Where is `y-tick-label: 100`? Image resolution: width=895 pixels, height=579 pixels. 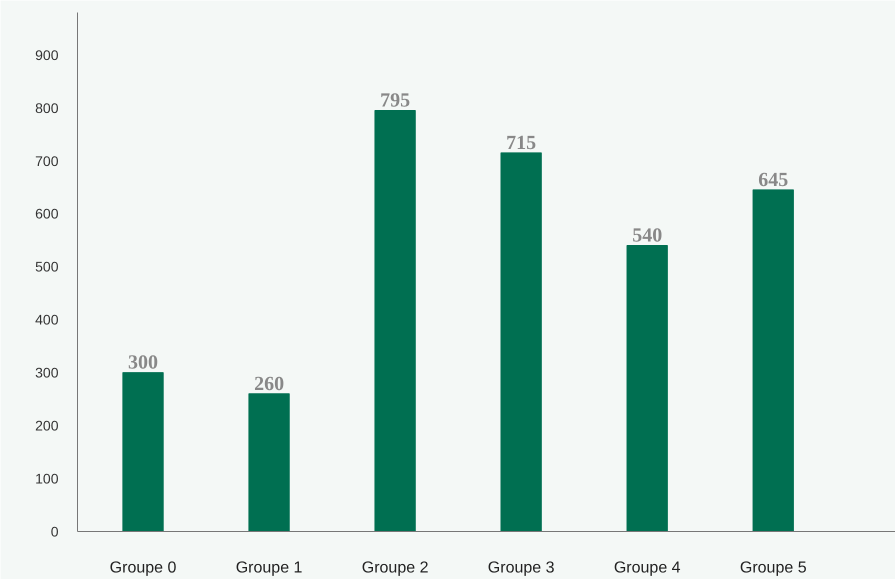 y-tick-label: 100 is located at coordinates (47, 478).